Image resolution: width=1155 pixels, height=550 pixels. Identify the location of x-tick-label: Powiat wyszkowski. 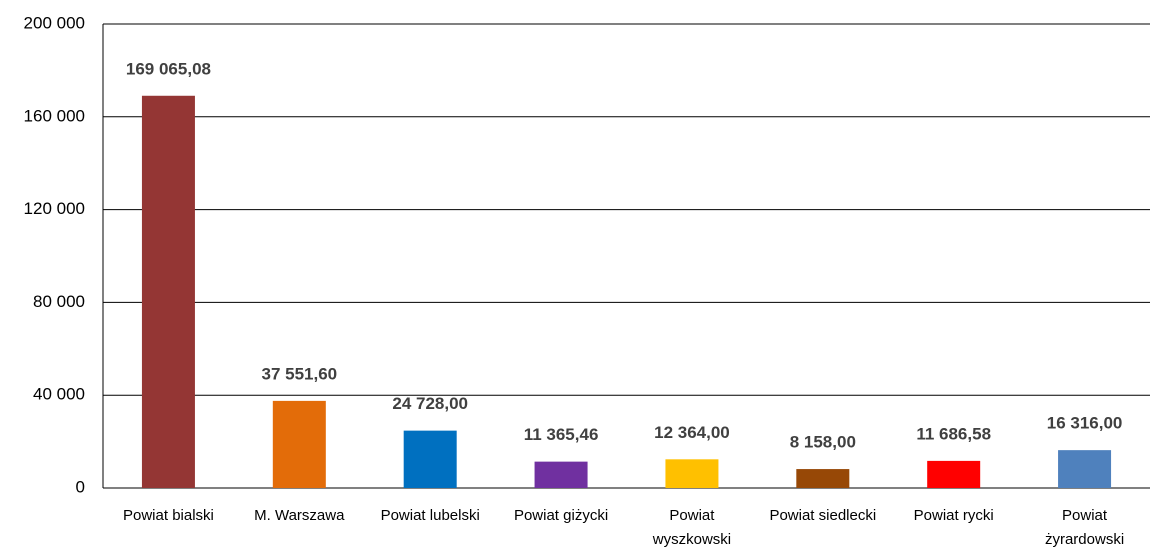
(691, 527).